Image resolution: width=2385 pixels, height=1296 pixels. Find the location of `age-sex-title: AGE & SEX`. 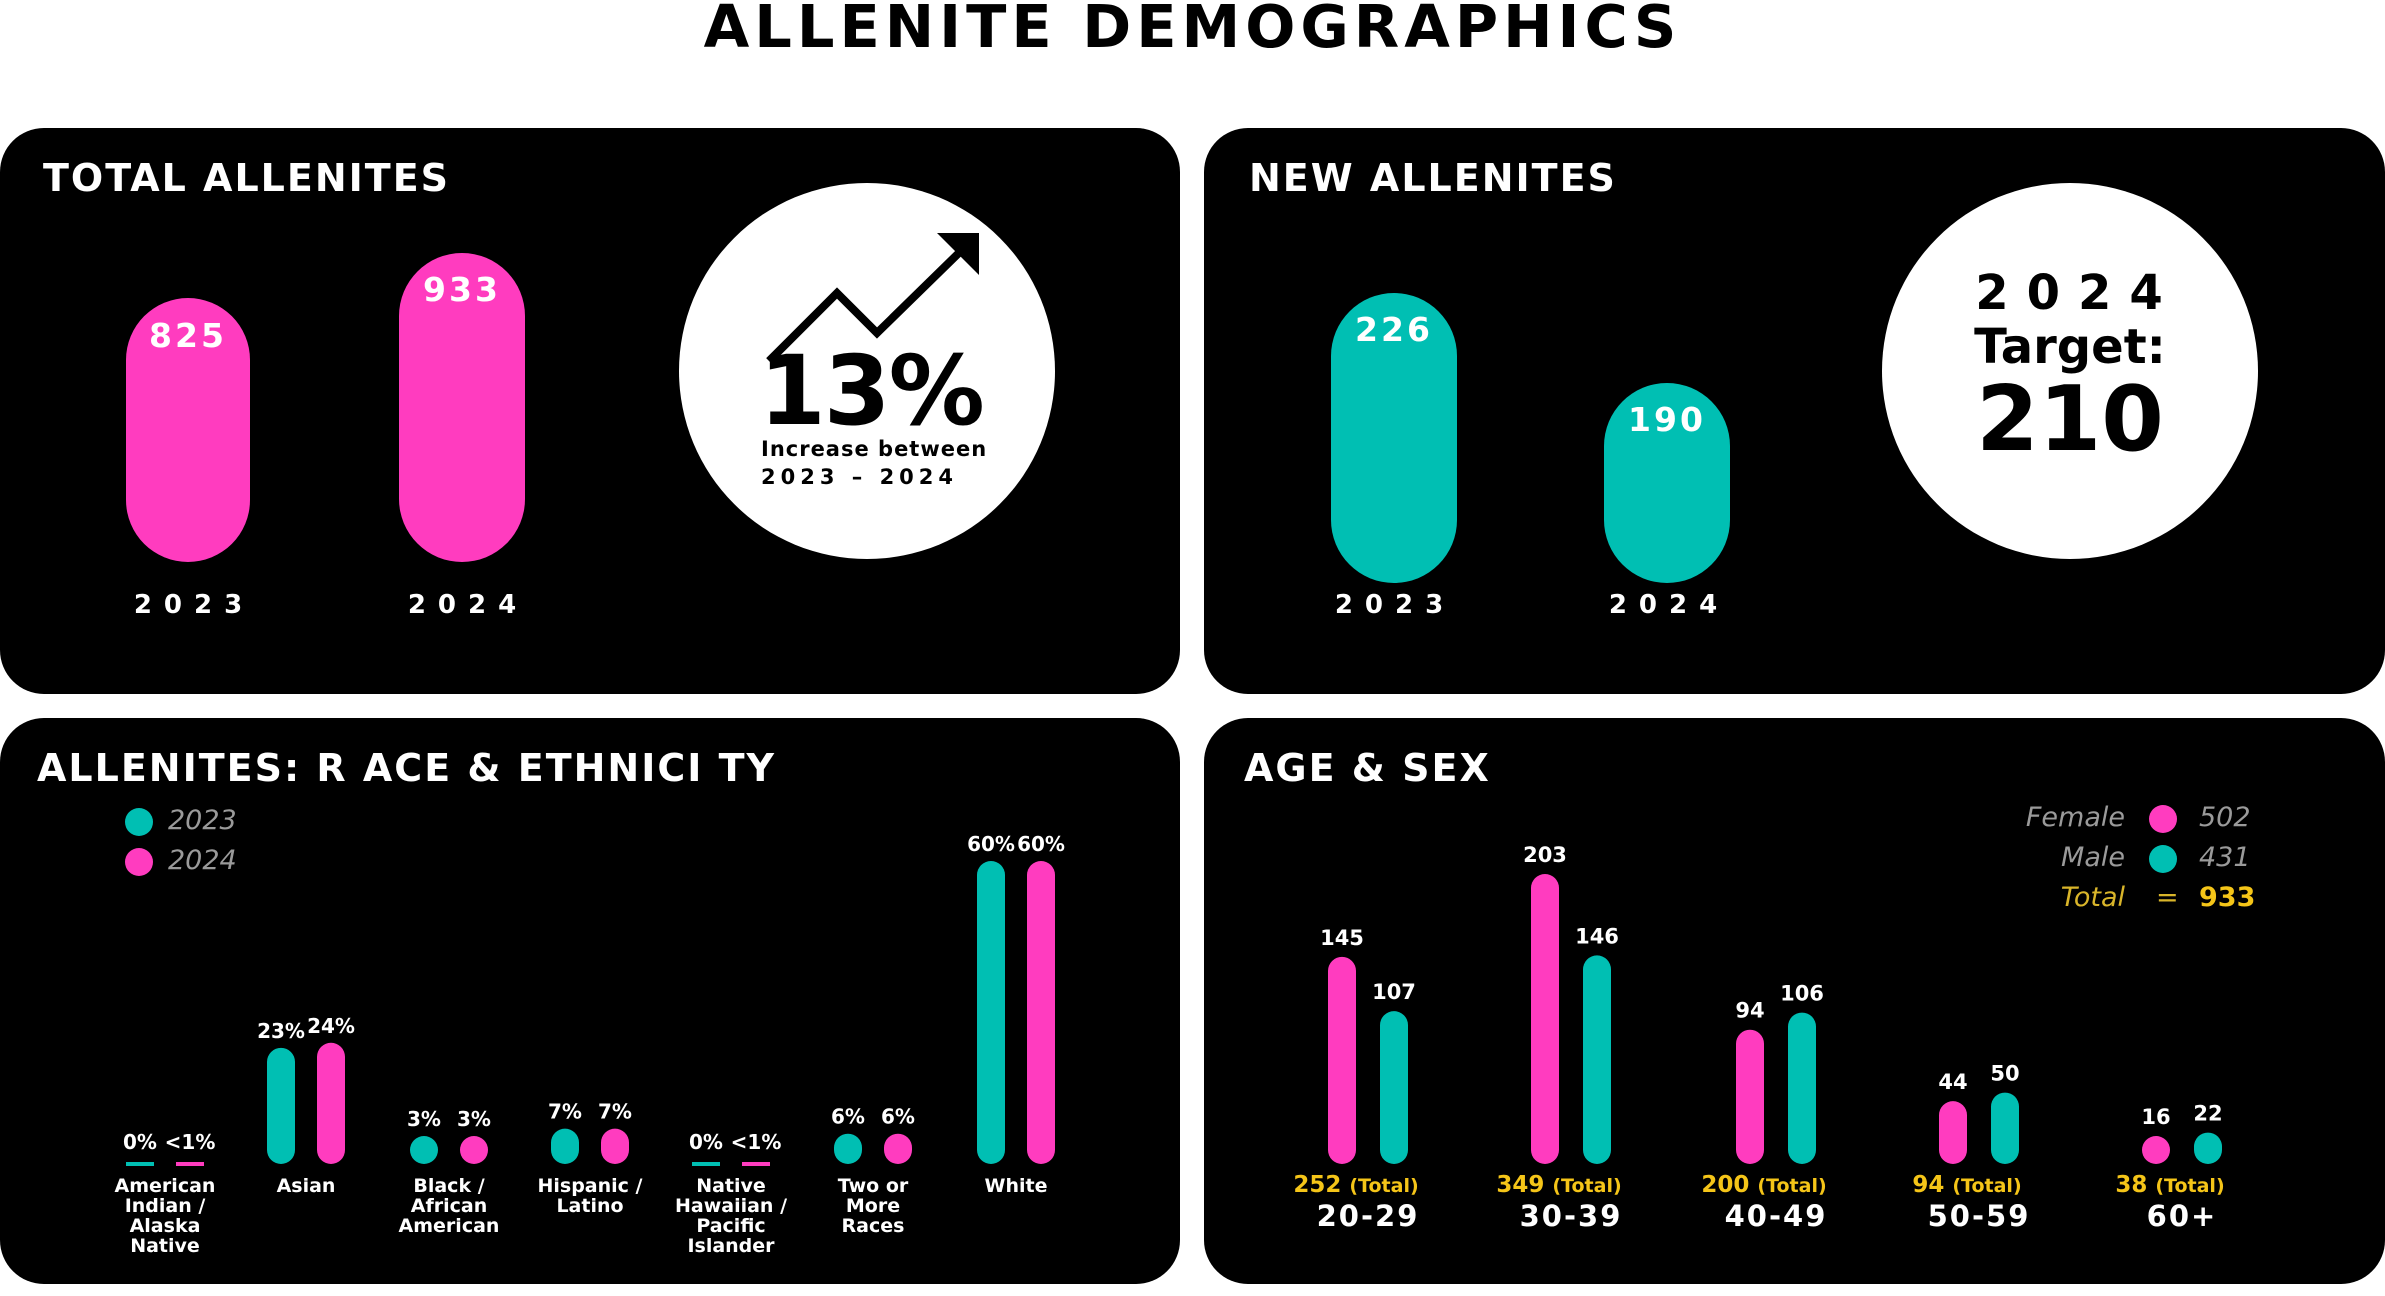

age-sex-title: AGE & SEX is located at coordinates (1367, 768).